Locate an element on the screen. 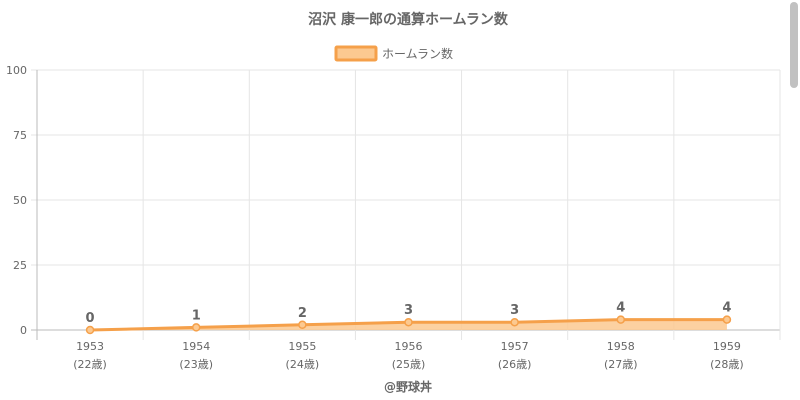  x-tick-sublabel: (23歳) is located at coordinates (196, 364).